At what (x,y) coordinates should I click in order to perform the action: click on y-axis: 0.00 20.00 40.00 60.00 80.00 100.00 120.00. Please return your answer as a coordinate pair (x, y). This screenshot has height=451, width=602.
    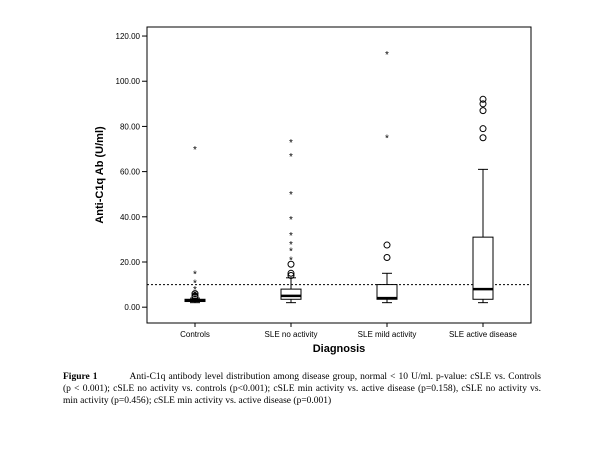
    Looking at the image, I should click on (131, 172).